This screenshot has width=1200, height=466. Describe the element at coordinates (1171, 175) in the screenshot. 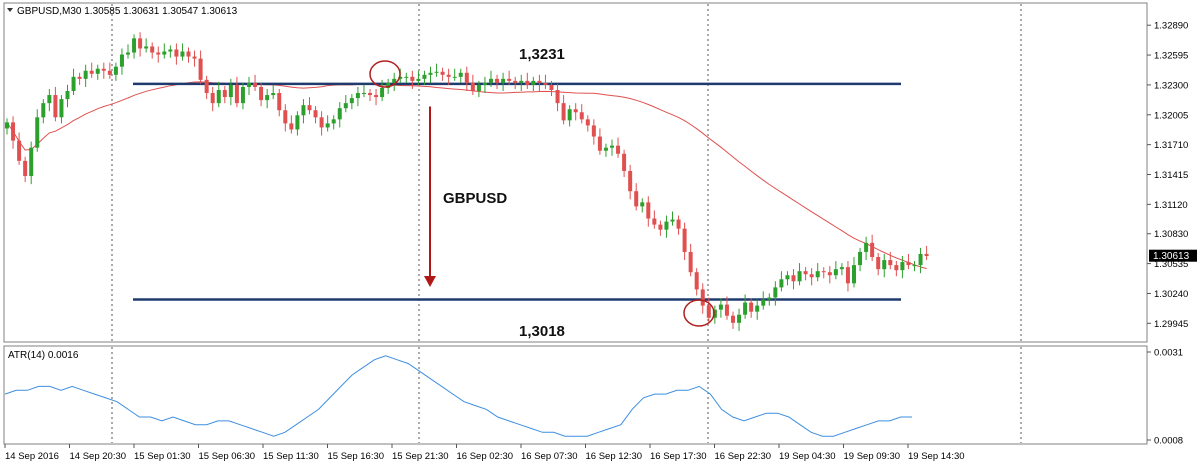

I see `price-tick-label: 1.31415` at that location.